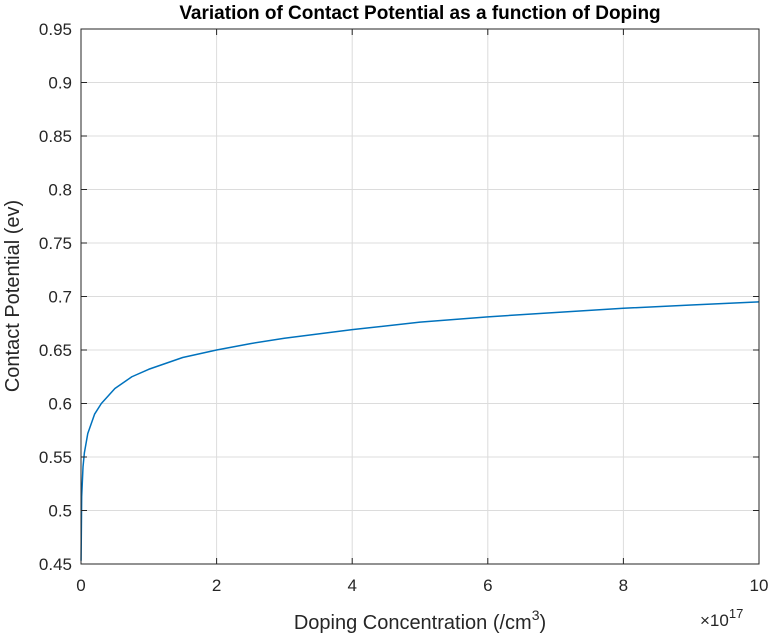  Describe the element at coordinates (55, 243) in the screenshot. I see `y-tick-label: 0.75` at that location.